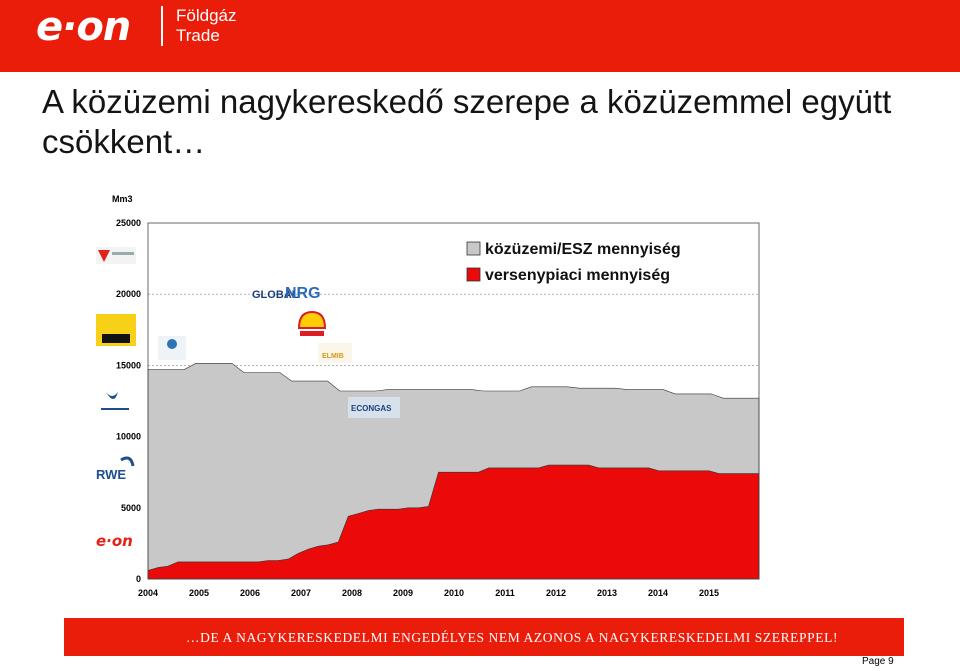 Image resolution: width=960 pixels, height=671 pixels. What do you see at coordinates (583, 249) in the screenshot?
I see `legend-label: közüzemi/ESZ mennyiség` at bounding box center [583, 249].